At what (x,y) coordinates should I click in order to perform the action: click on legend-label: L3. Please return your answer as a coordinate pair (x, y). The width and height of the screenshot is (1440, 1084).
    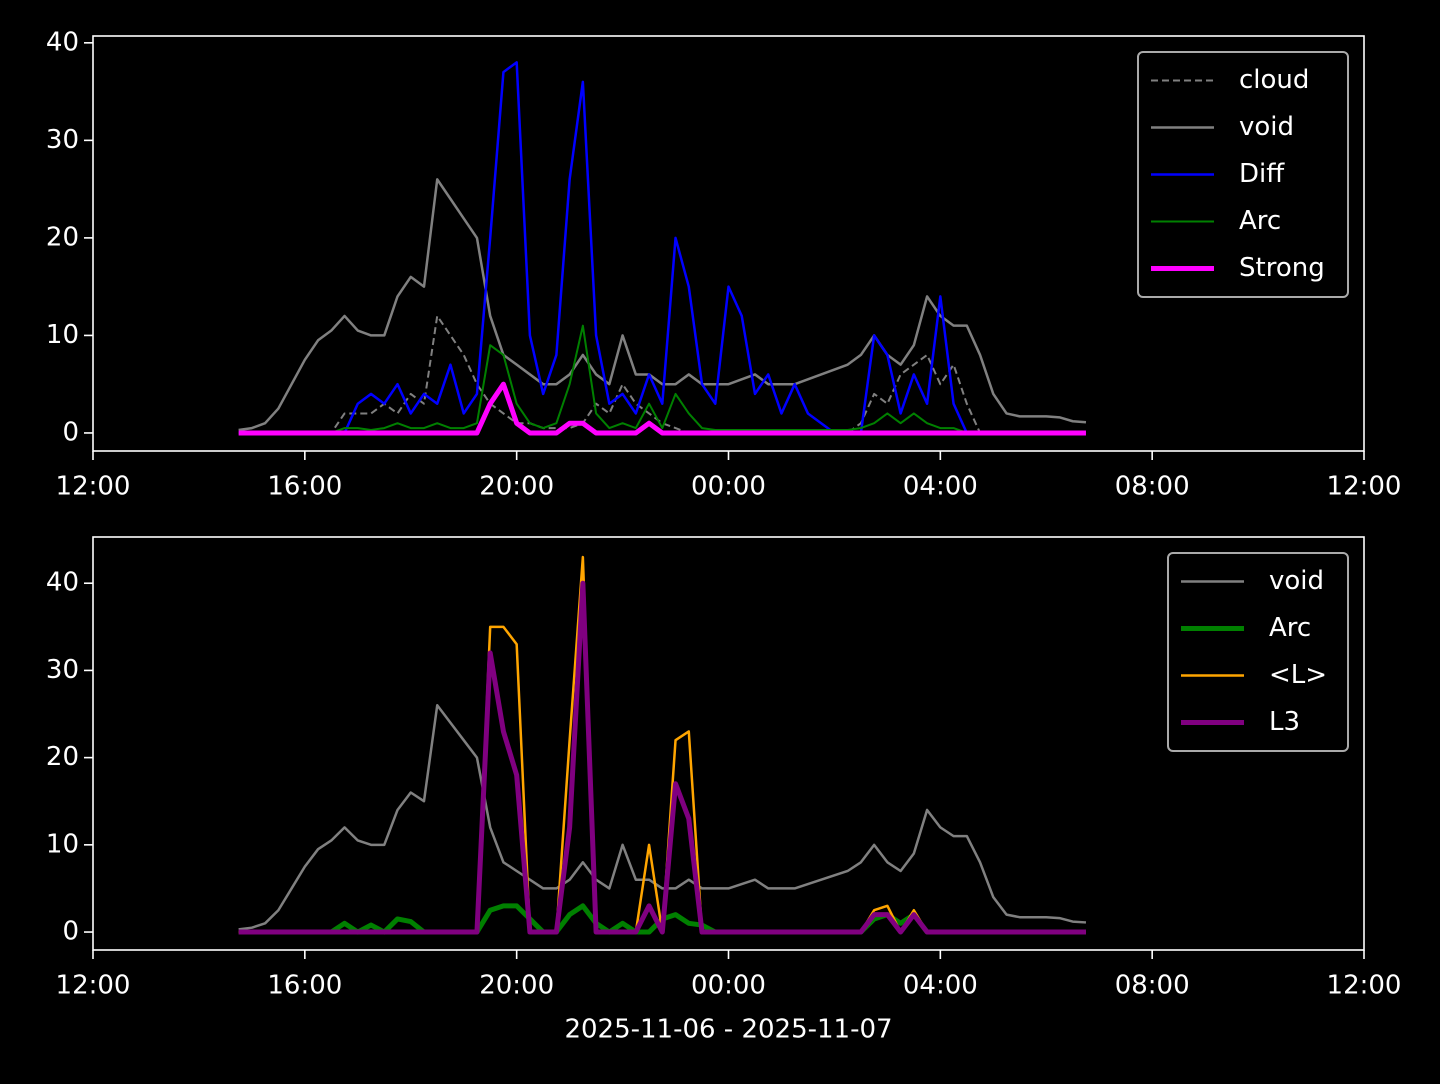
    Looking at the image, I should click on (1284, 722).